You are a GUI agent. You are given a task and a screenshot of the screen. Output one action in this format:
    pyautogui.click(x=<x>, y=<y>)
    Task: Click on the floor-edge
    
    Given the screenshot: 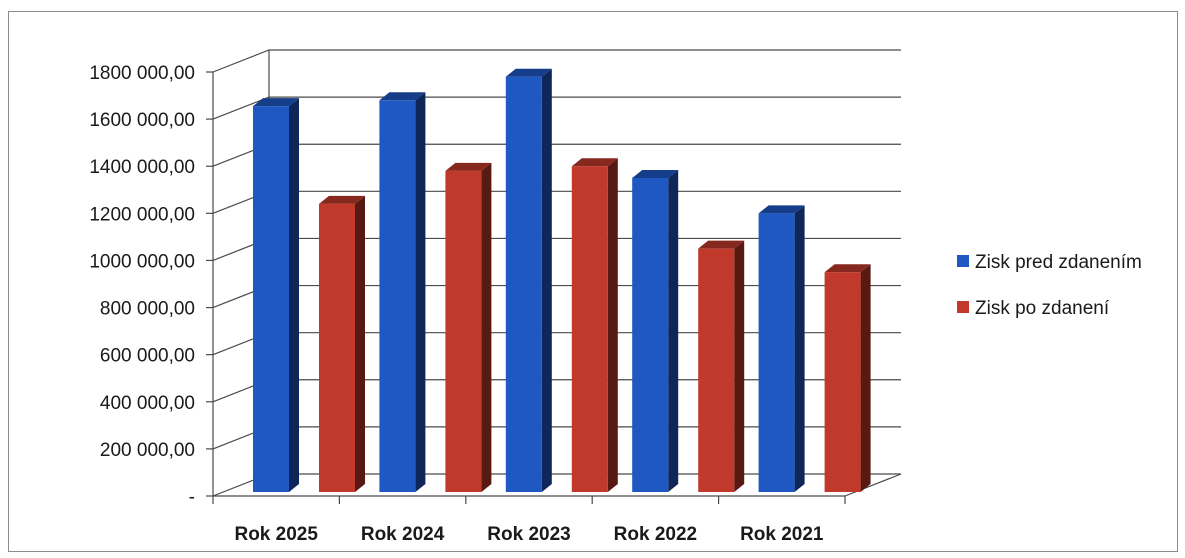 What is the action you would take?
    pyautogui.click(x=873, y=485)
    